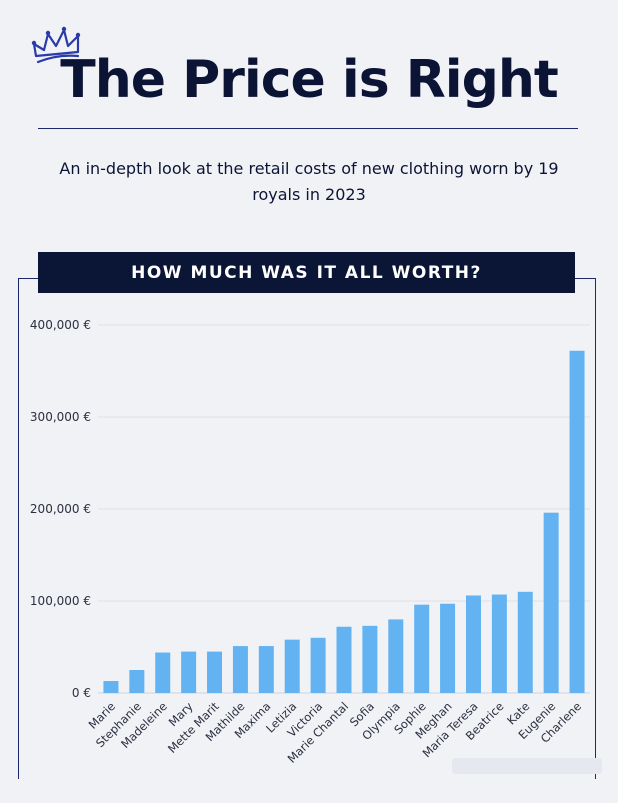  What do you see at coordinates (56, 45) in the screenshot?
I see `crown-icon` at bounding box center [56, 45].